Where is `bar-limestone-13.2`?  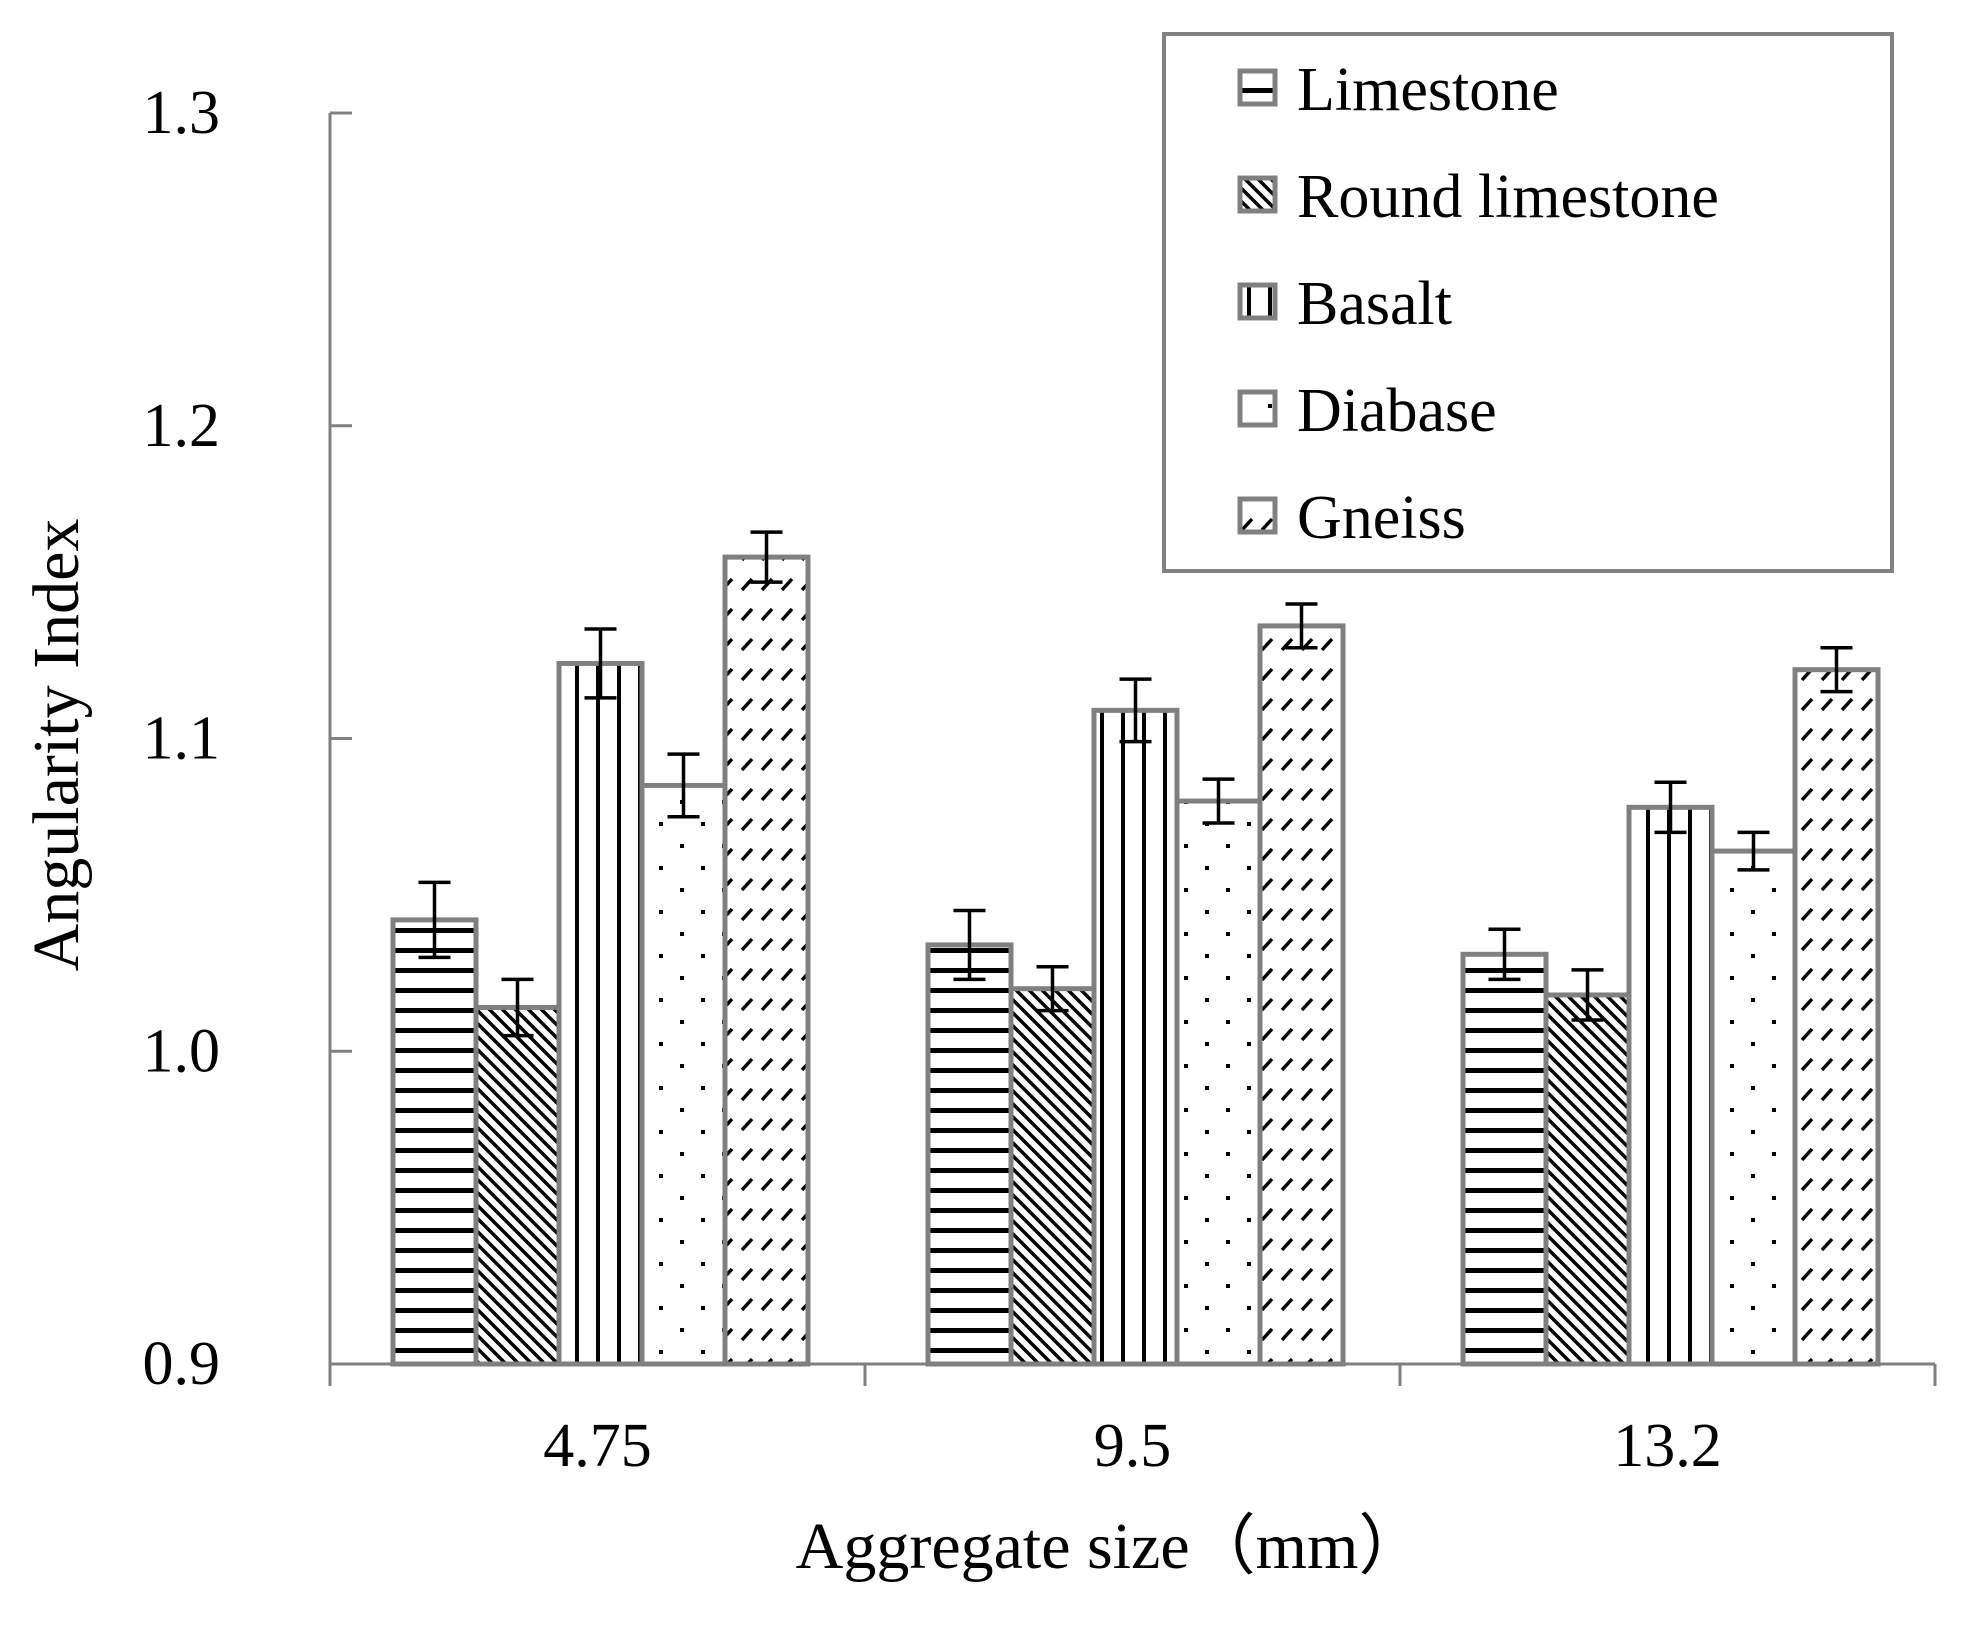 bar-limestone-13.2 is located at coordinates (1504, 1159).